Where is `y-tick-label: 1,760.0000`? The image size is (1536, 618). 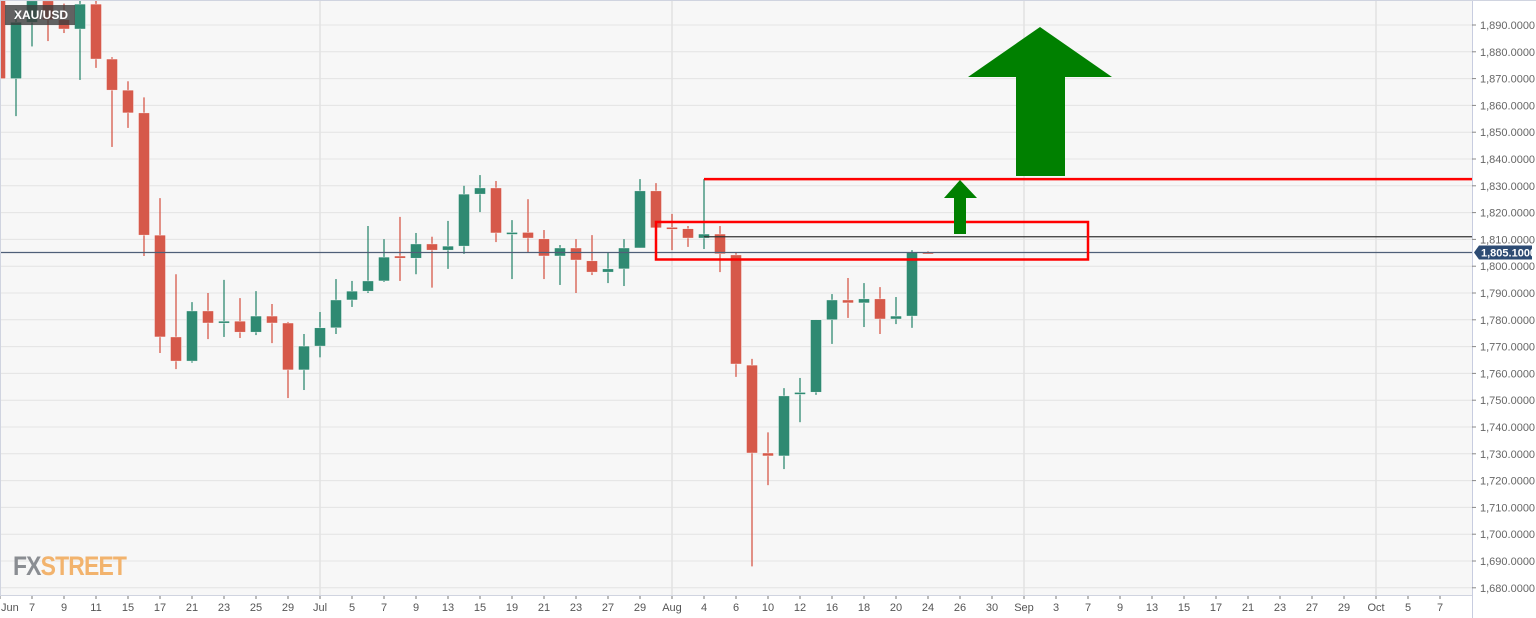
y-tick-label: 1,760.0000 is located at coordinates (1507, 374).